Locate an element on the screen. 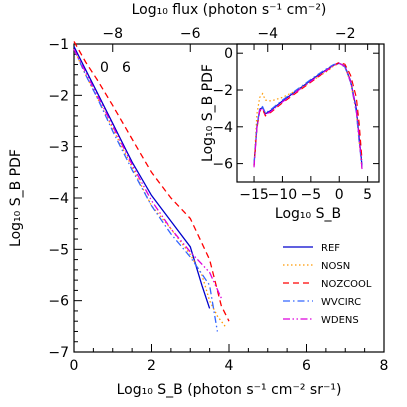  main-y-tick-label: −6 is located at coordinates (58, 302).